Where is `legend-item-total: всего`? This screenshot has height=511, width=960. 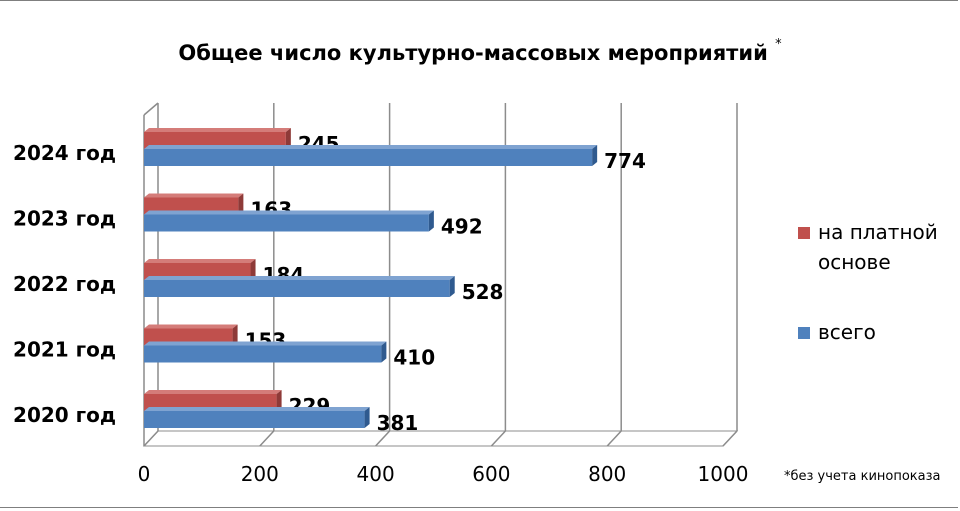 legend-item-total: всего is located at coordinates (837, 332).